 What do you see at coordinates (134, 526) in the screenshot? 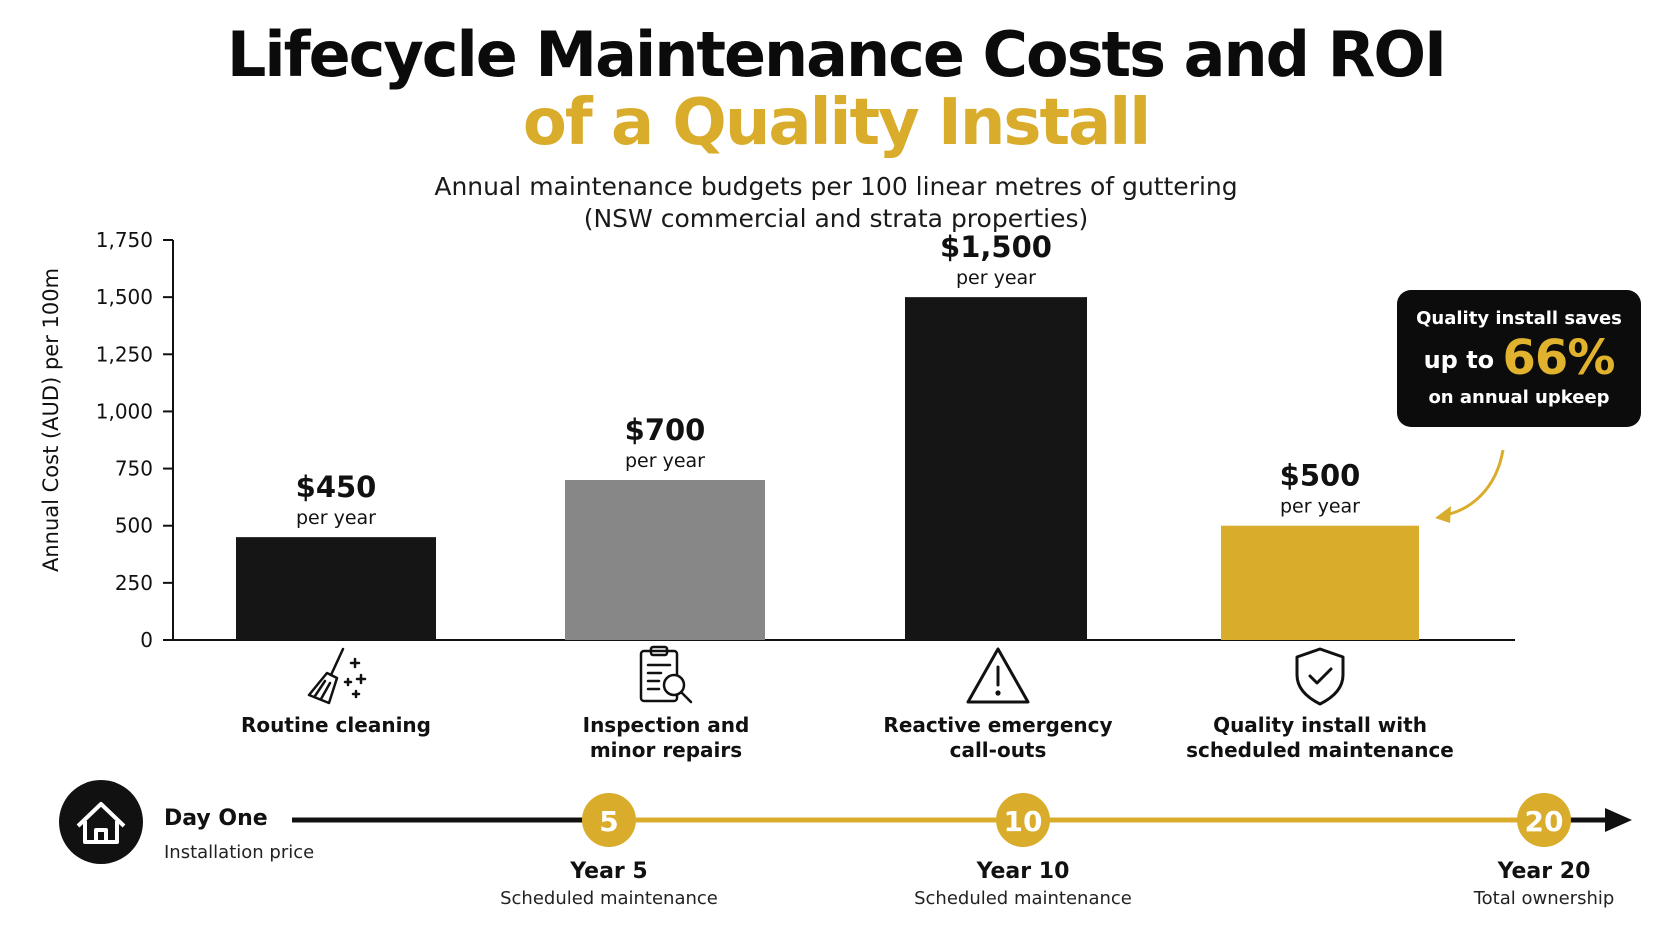
I see `y-tick-label: 500` at bounding box center [134, 526].